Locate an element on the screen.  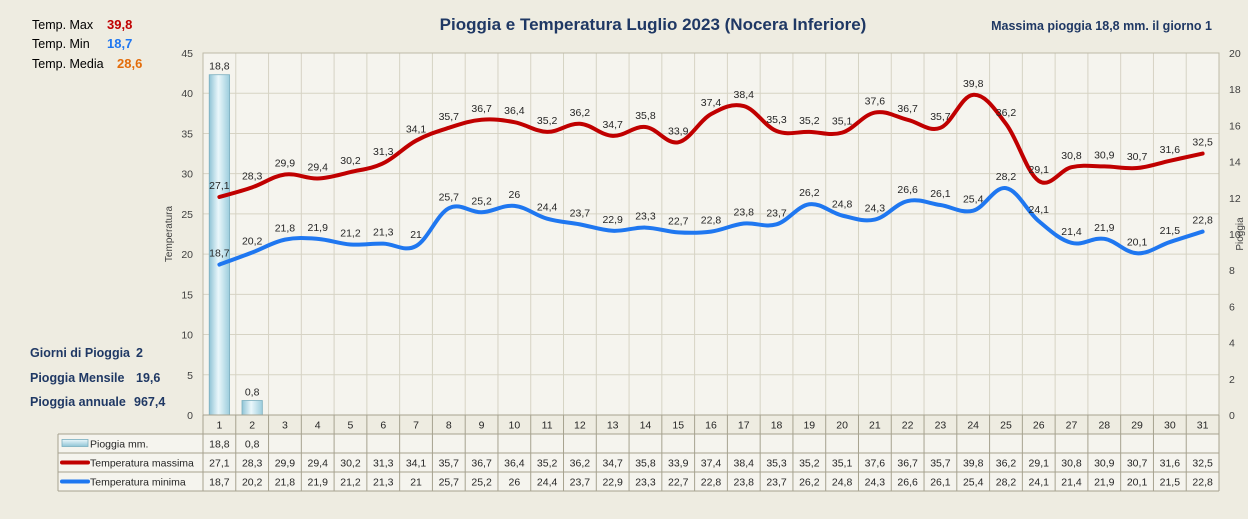
rain-bar-label: 0,8 is located at coordinates (252, 393).